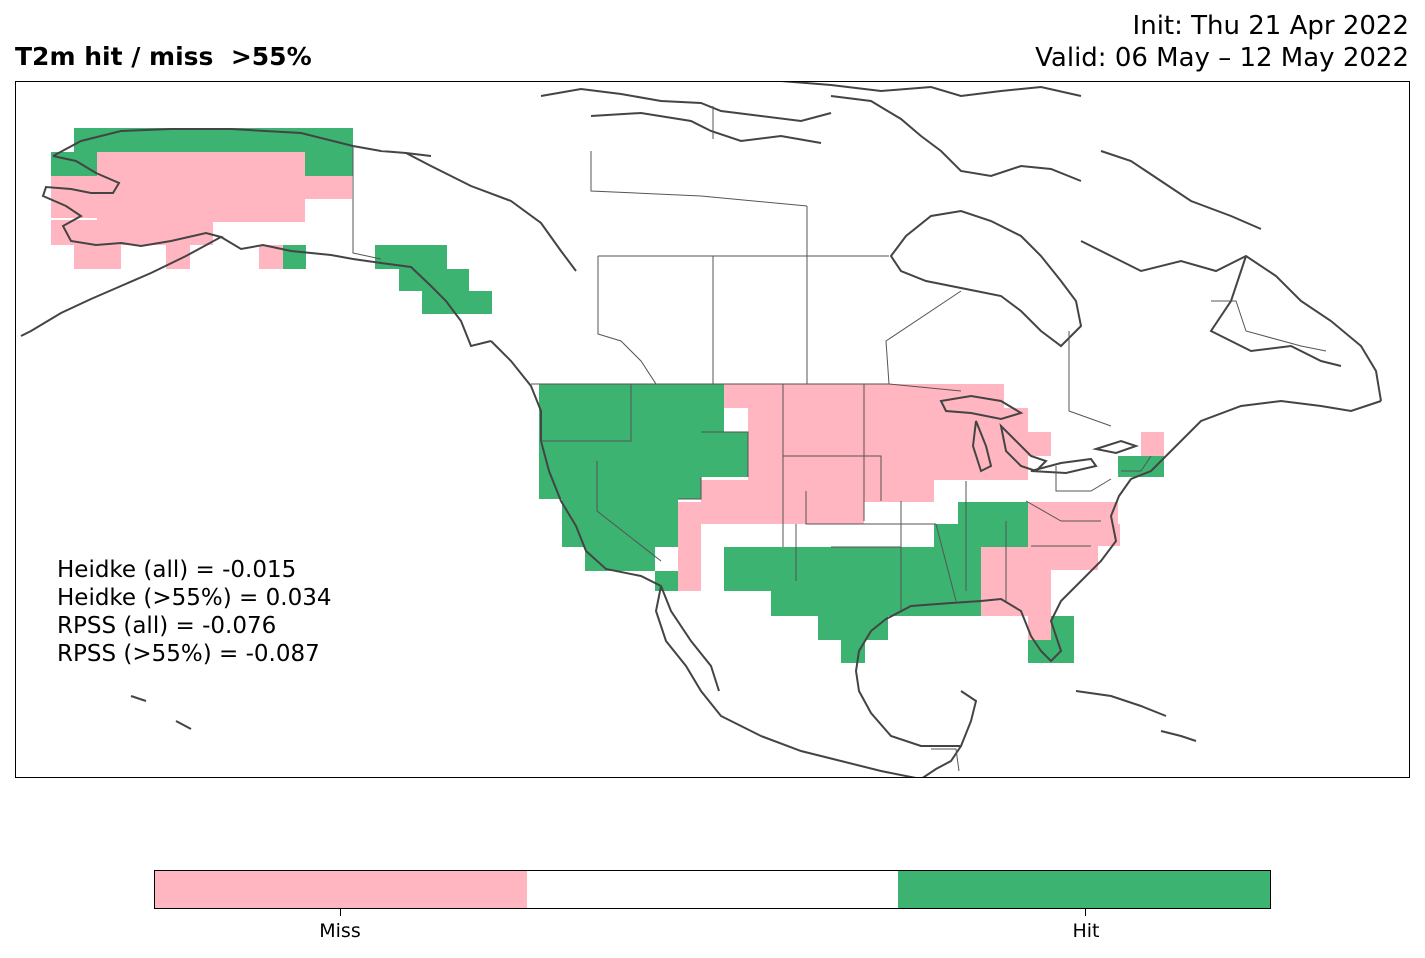 The height and width of the screenshot is (958, 1425). I want to click on miss-cell-alaska-pen1, so click(97, 257).